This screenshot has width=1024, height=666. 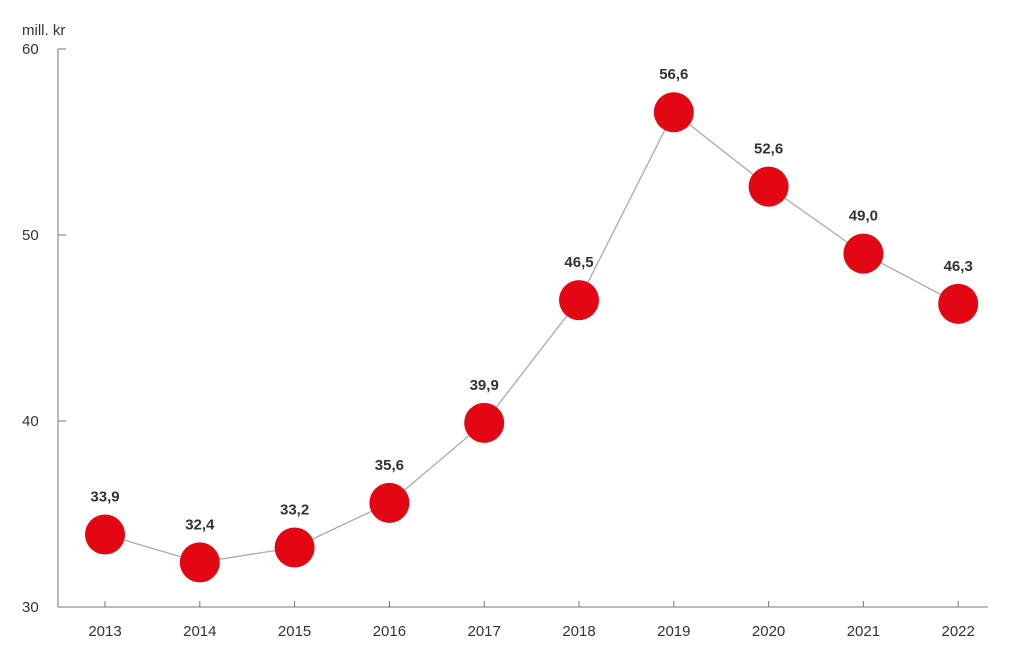 I want to click on data-label: 33,2, so click(x=294, y=509).